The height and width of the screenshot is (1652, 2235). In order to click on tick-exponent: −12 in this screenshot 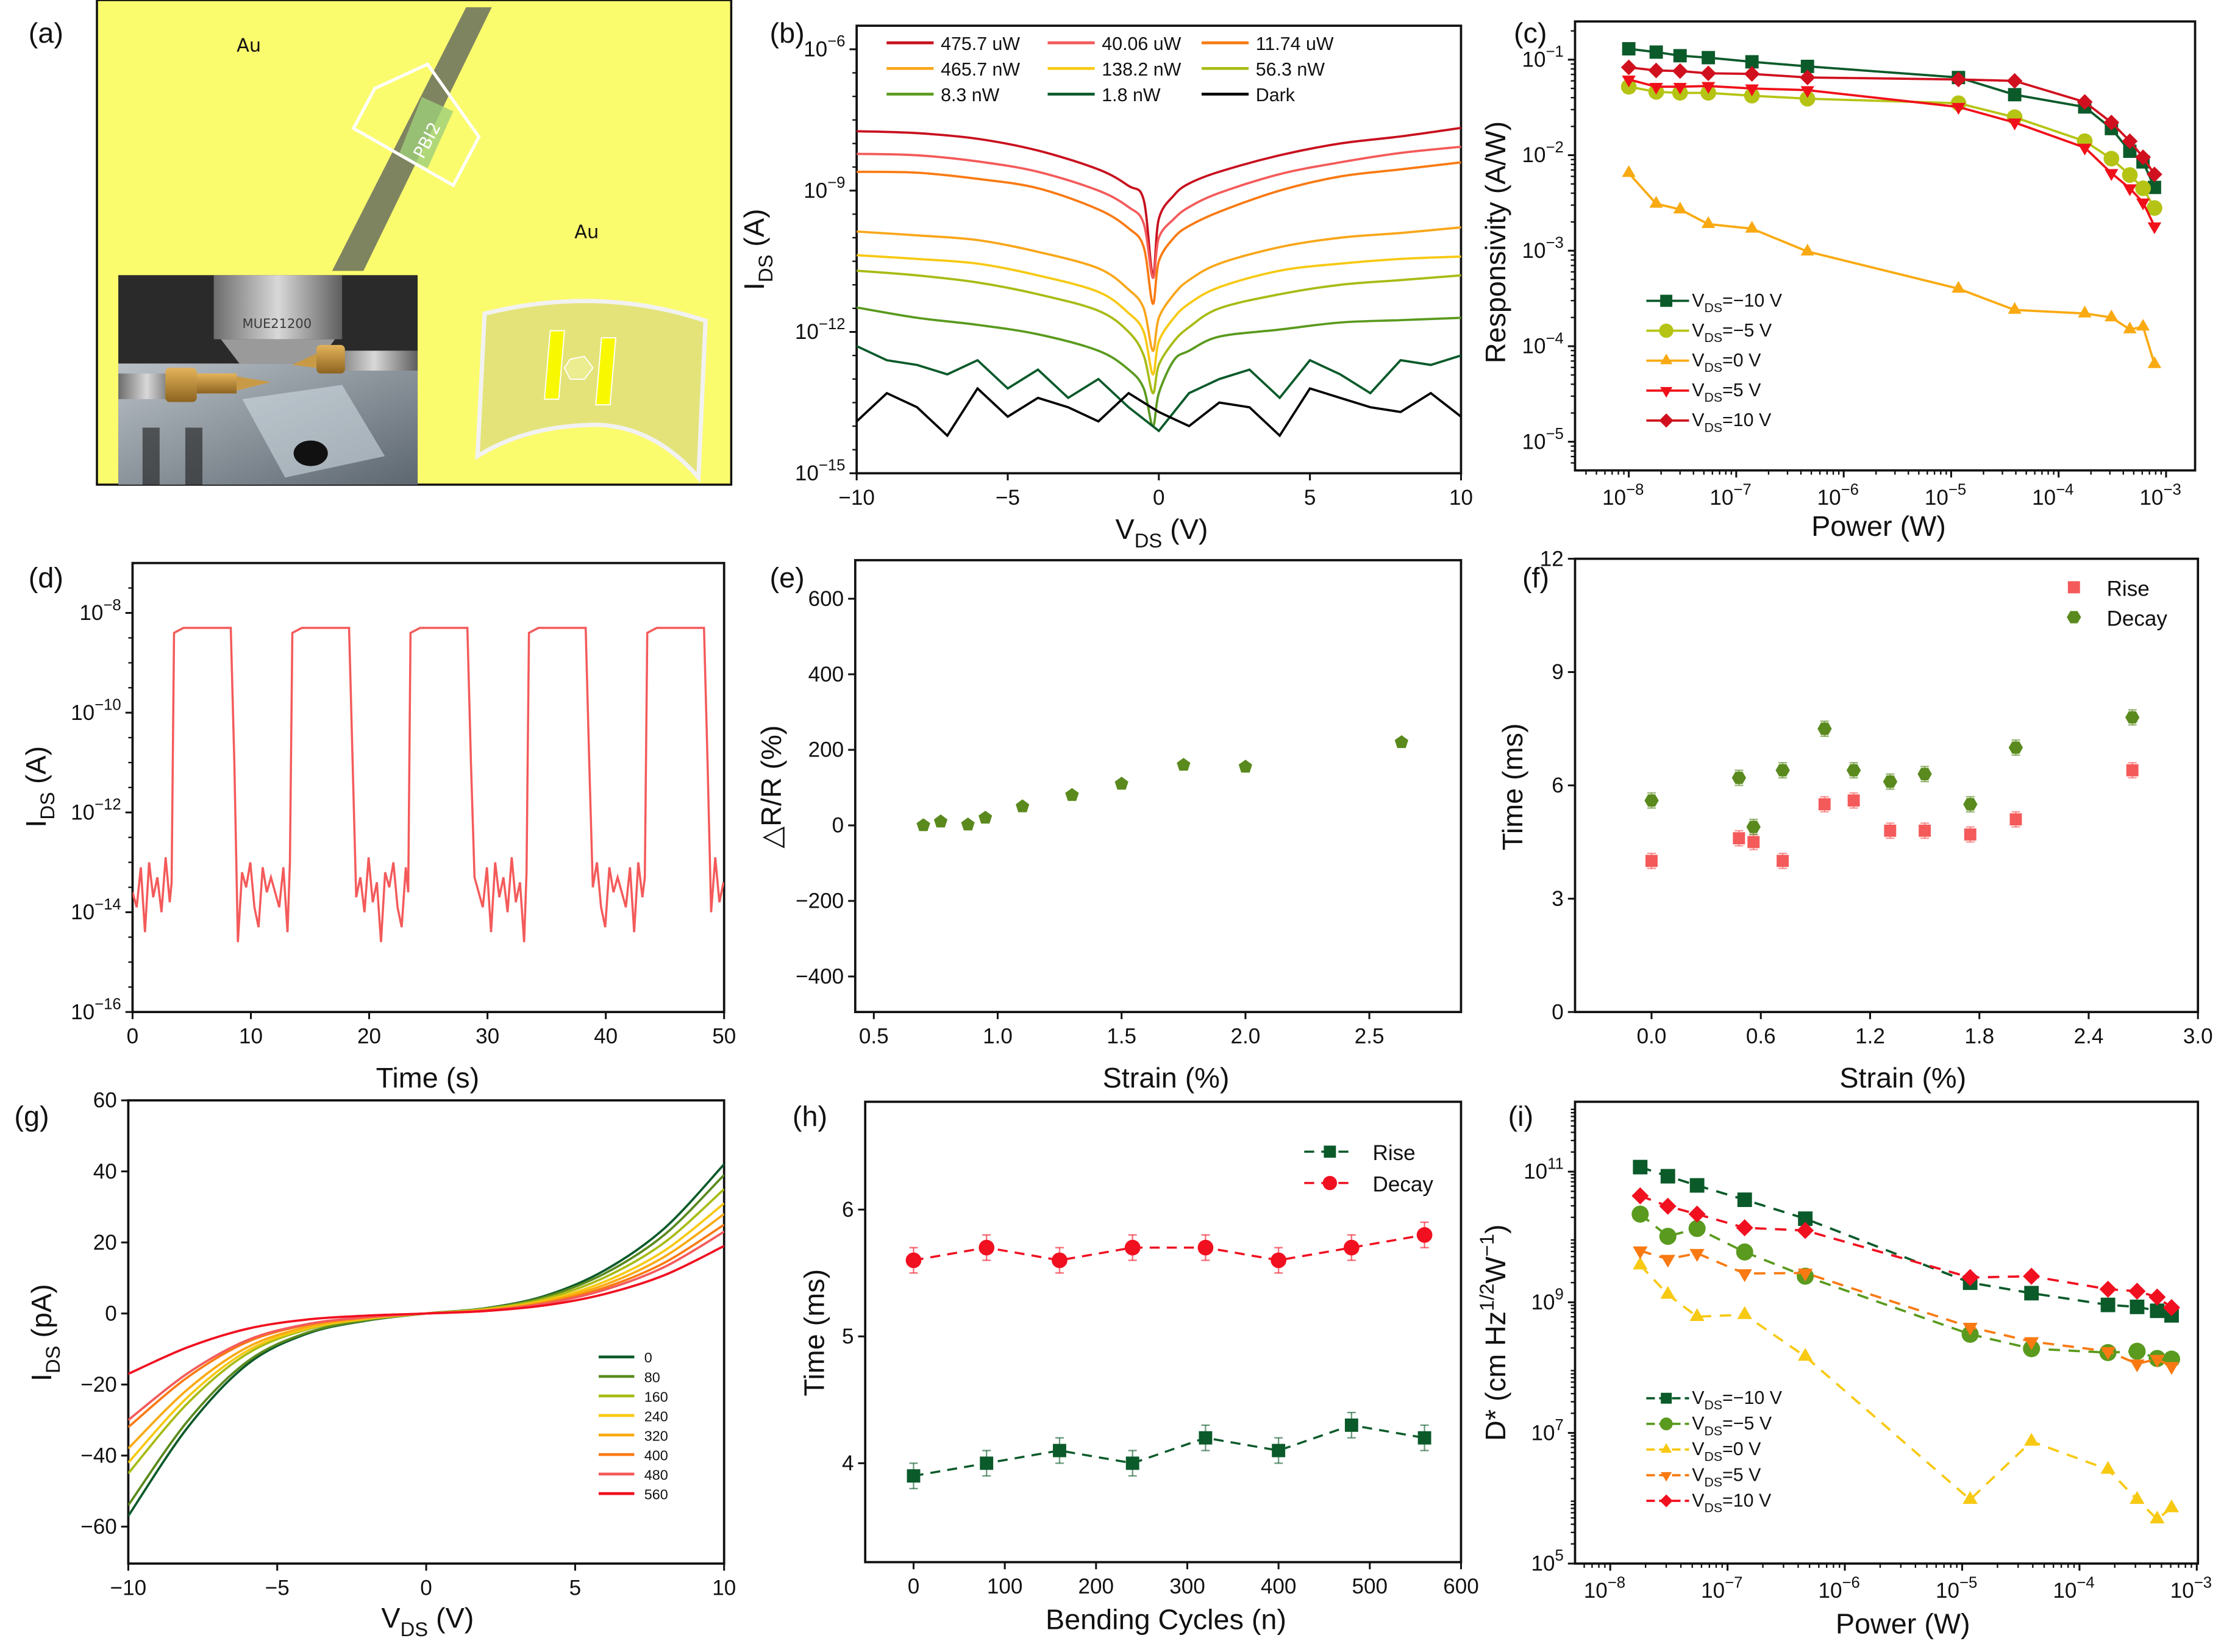, I will do `click(107, 804)`.